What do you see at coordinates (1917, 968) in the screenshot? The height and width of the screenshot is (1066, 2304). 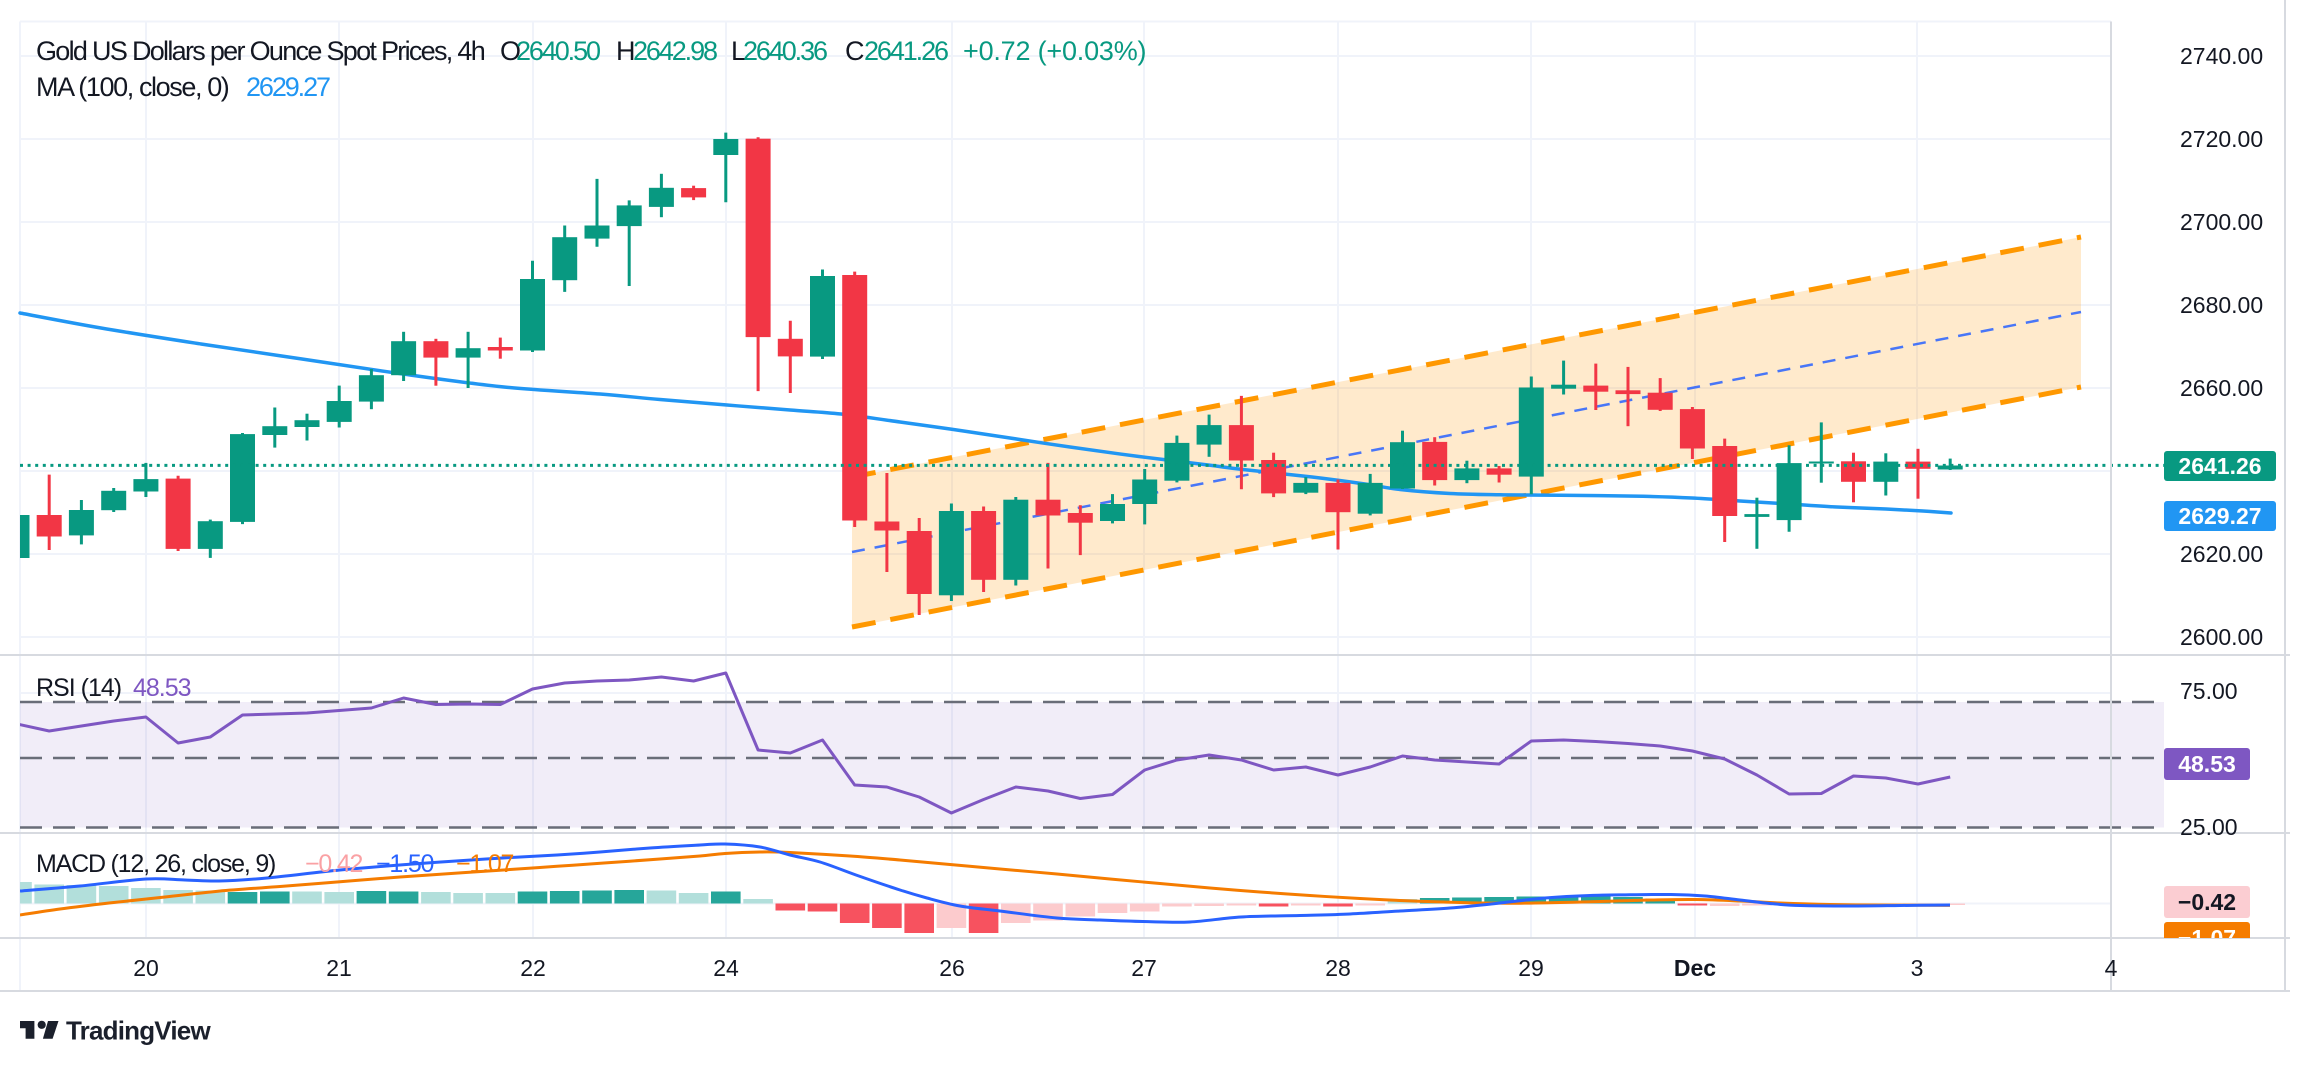 I see `svg-text: 3` at bounding box center [1917, 968].